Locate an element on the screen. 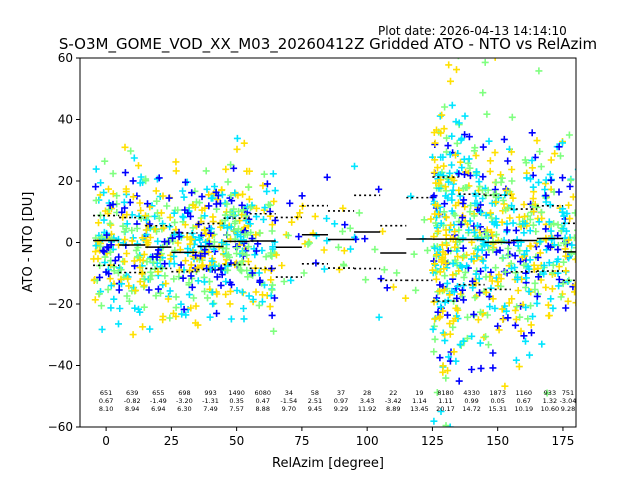  y-tick-label-5: 40 is located at coordinates (65, 120).